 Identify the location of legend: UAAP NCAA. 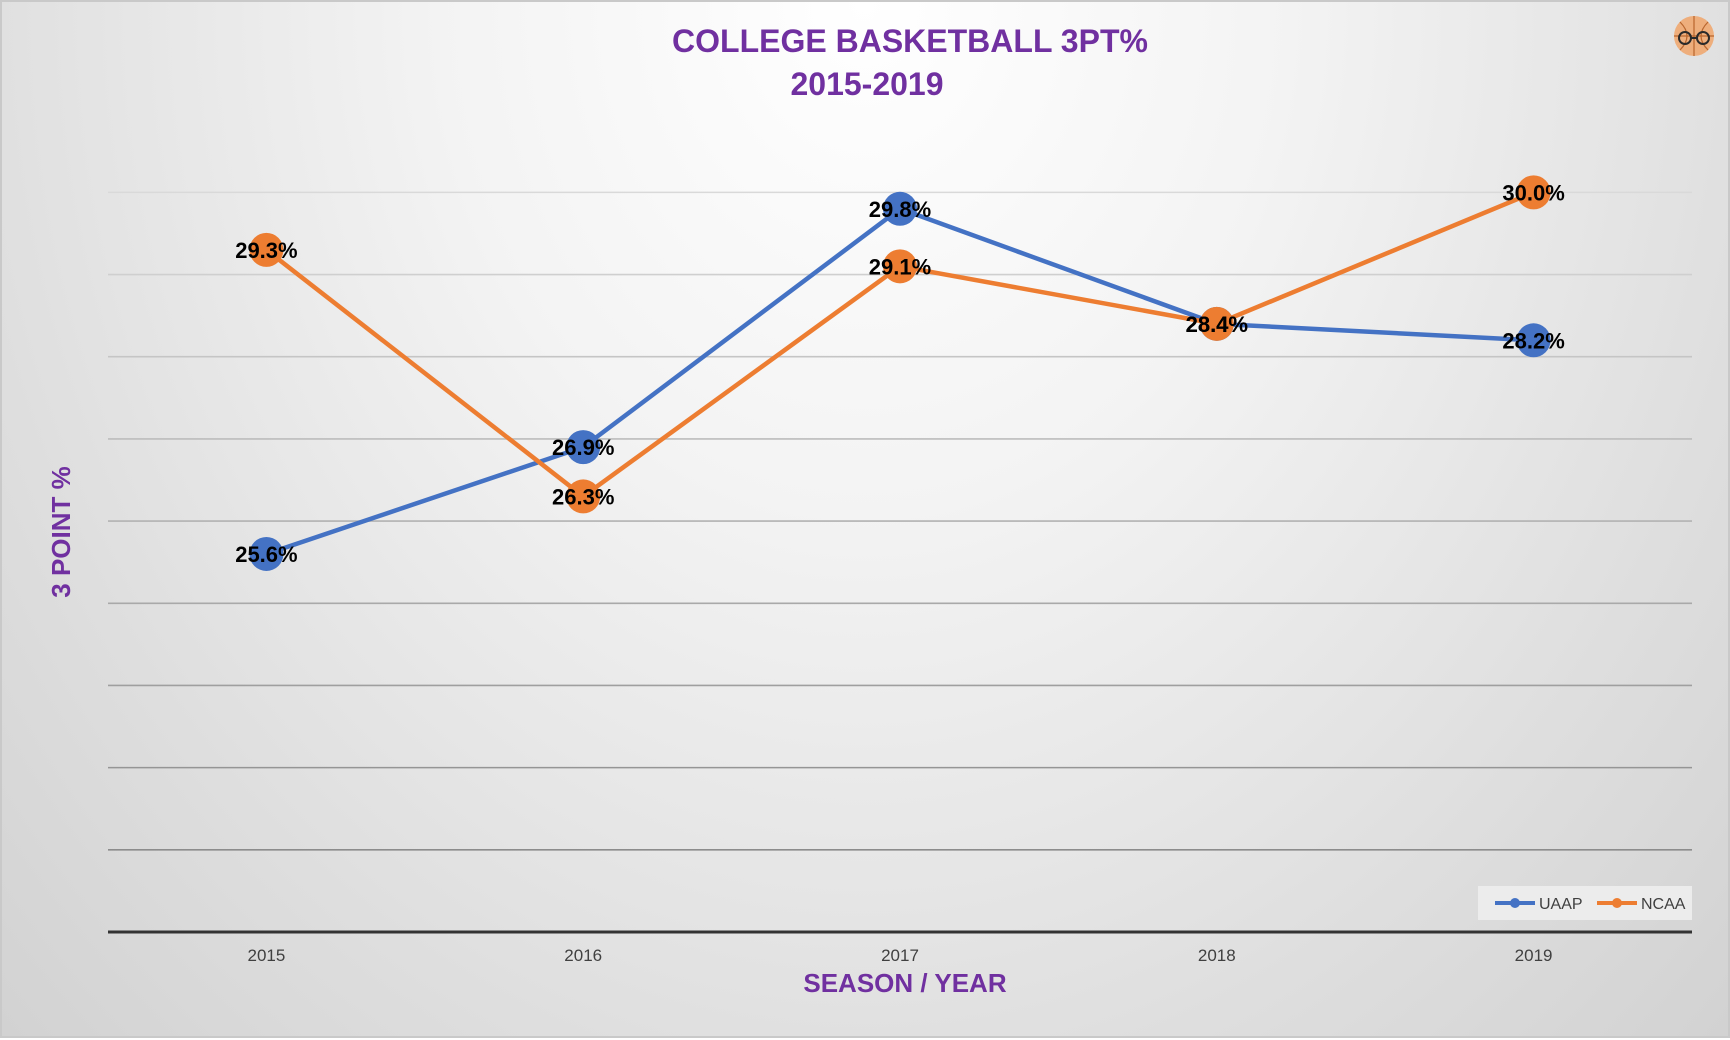
(1585, 903).